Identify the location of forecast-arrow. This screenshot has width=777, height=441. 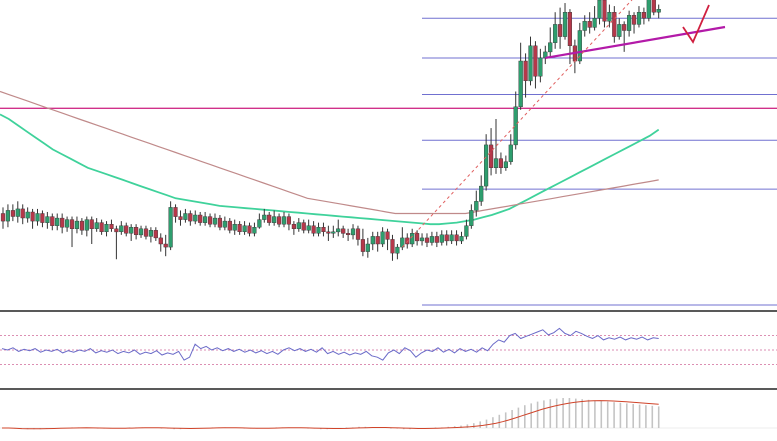
(696, 24).